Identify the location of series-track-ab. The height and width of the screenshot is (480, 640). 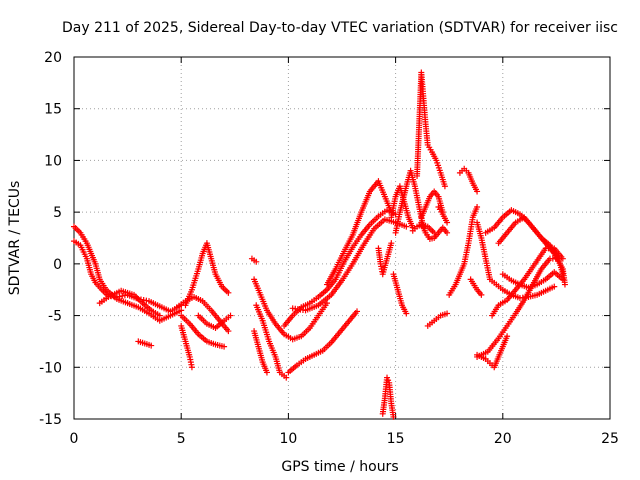
(443, 214).